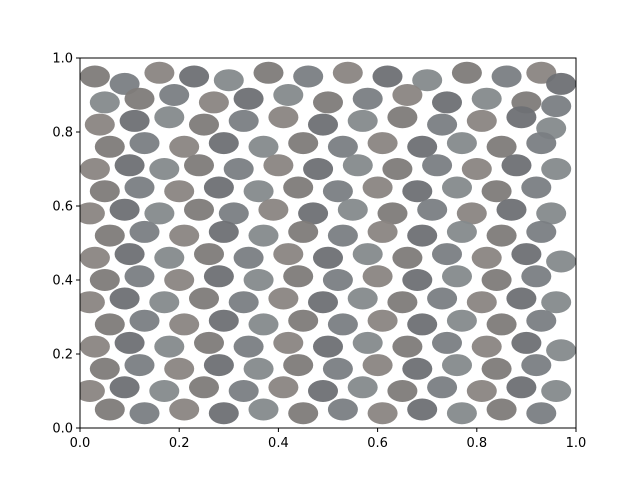 This screenshot has width=640, height=480. Describe the element at coordinates (476, 443) in the screenshot. I see `x-tick-label: 0.8` at that location.